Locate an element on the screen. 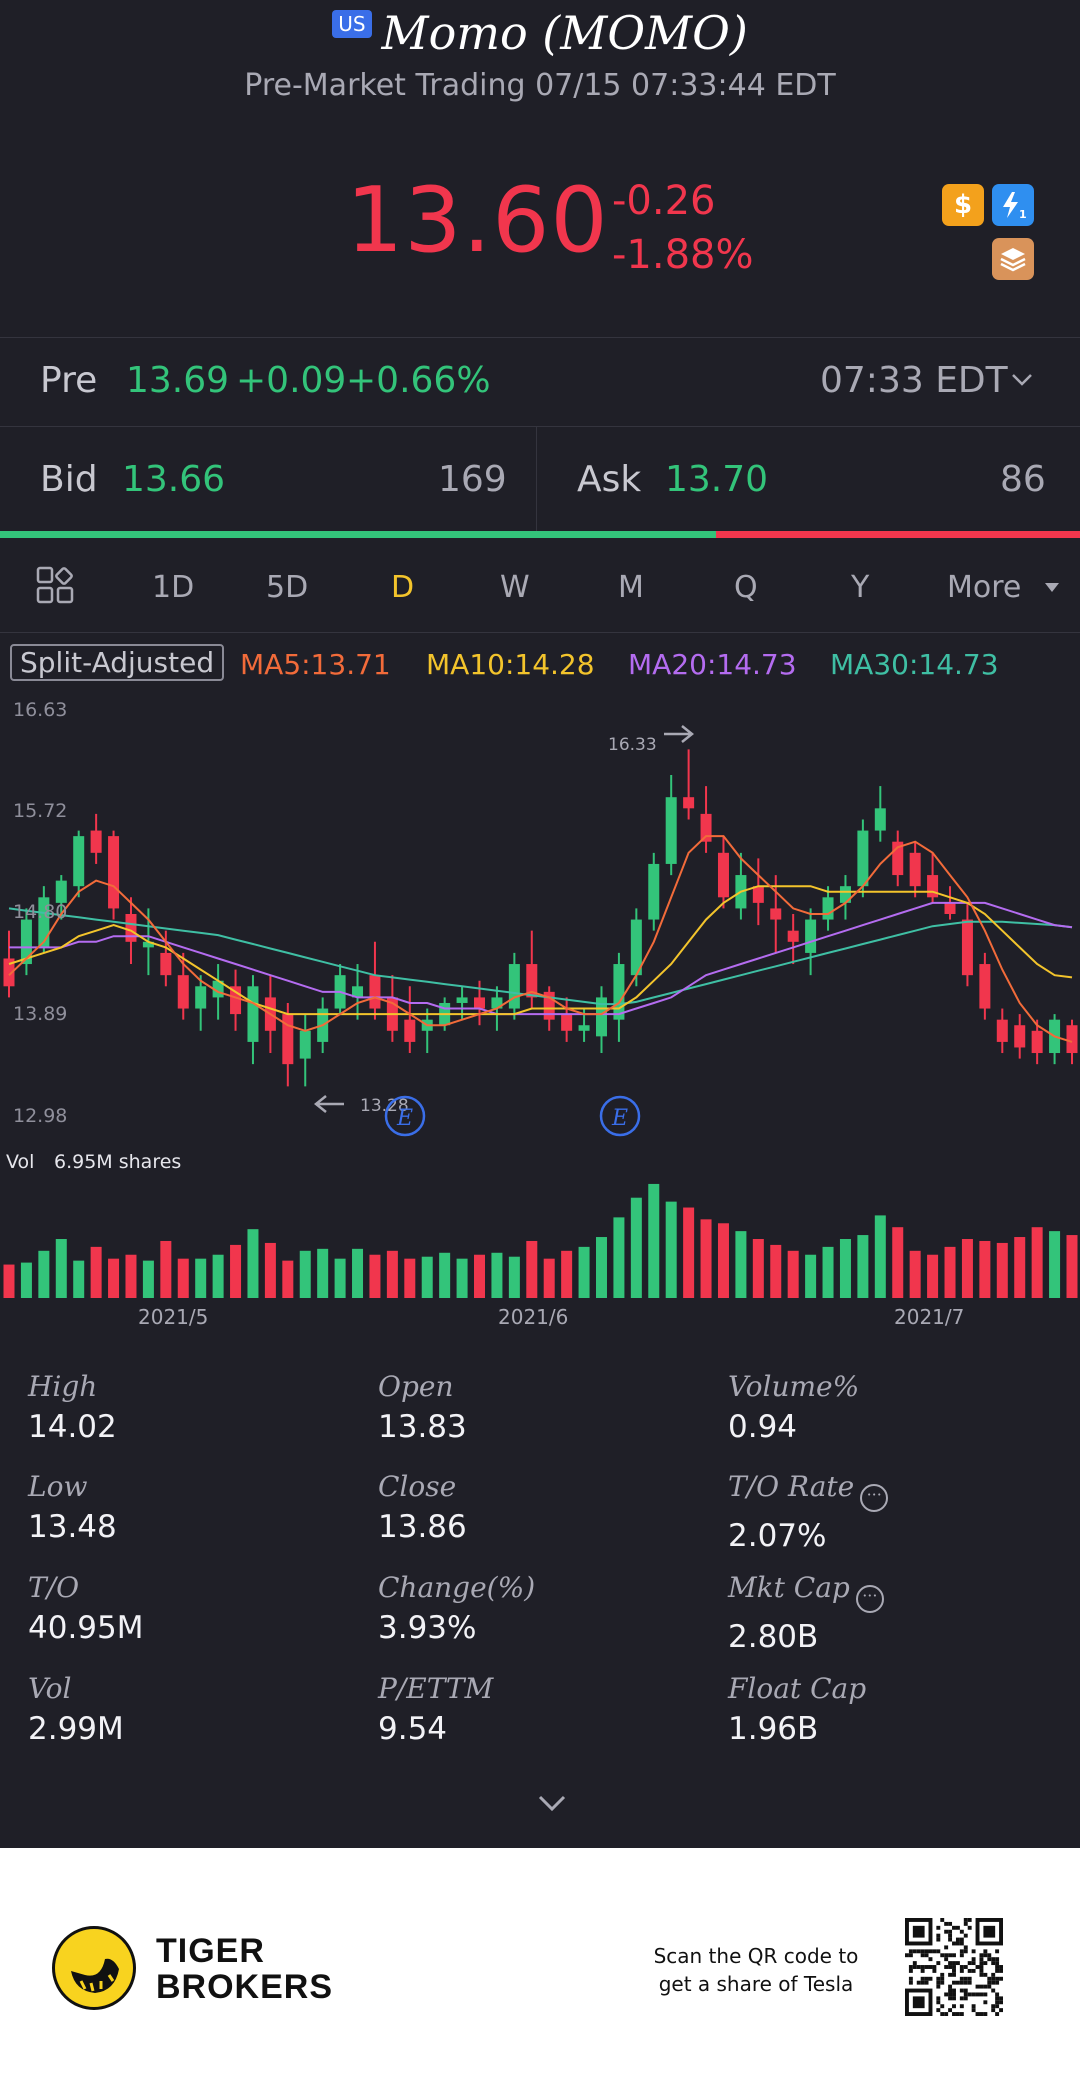 The height and width of the screenshot is (2091, 1080). arrow-right-icon is located at coordinates (679, 734).